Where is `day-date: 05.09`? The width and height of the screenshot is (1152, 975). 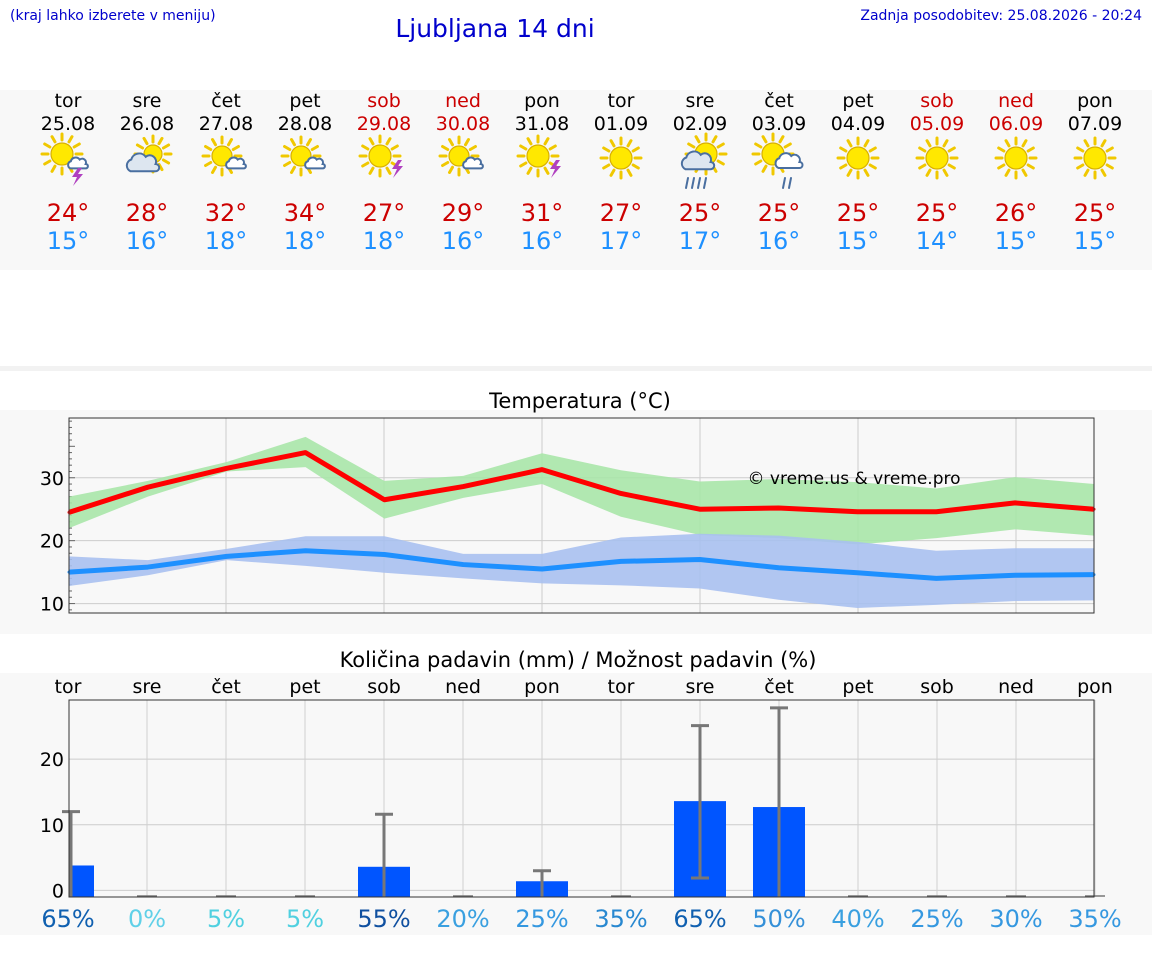 day-date: 05.09 is located at coordinates (937, 124).